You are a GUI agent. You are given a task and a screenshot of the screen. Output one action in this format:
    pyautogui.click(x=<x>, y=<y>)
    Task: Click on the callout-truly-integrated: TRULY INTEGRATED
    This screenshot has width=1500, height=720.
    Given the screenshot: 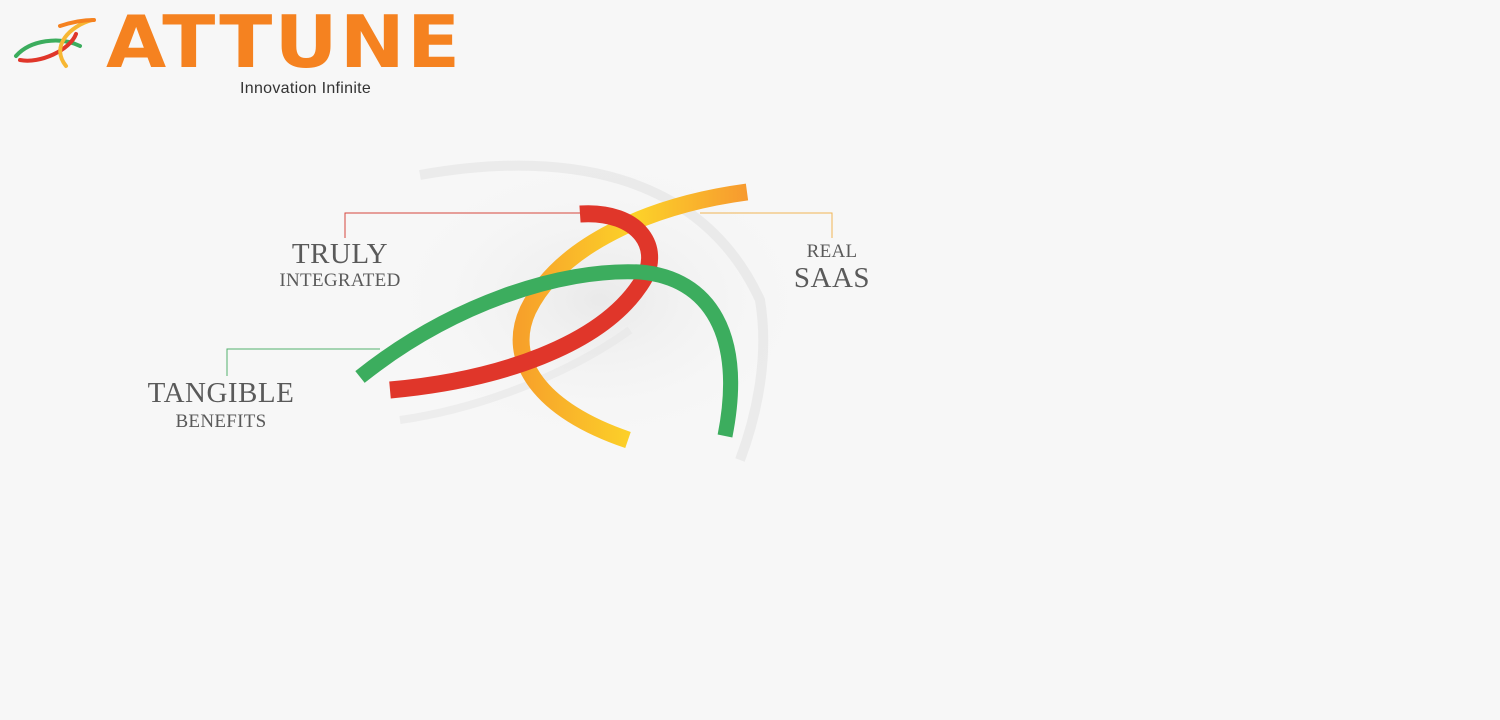 What is the action you would take?
    pyautogui.click(x=340, y=264)
    